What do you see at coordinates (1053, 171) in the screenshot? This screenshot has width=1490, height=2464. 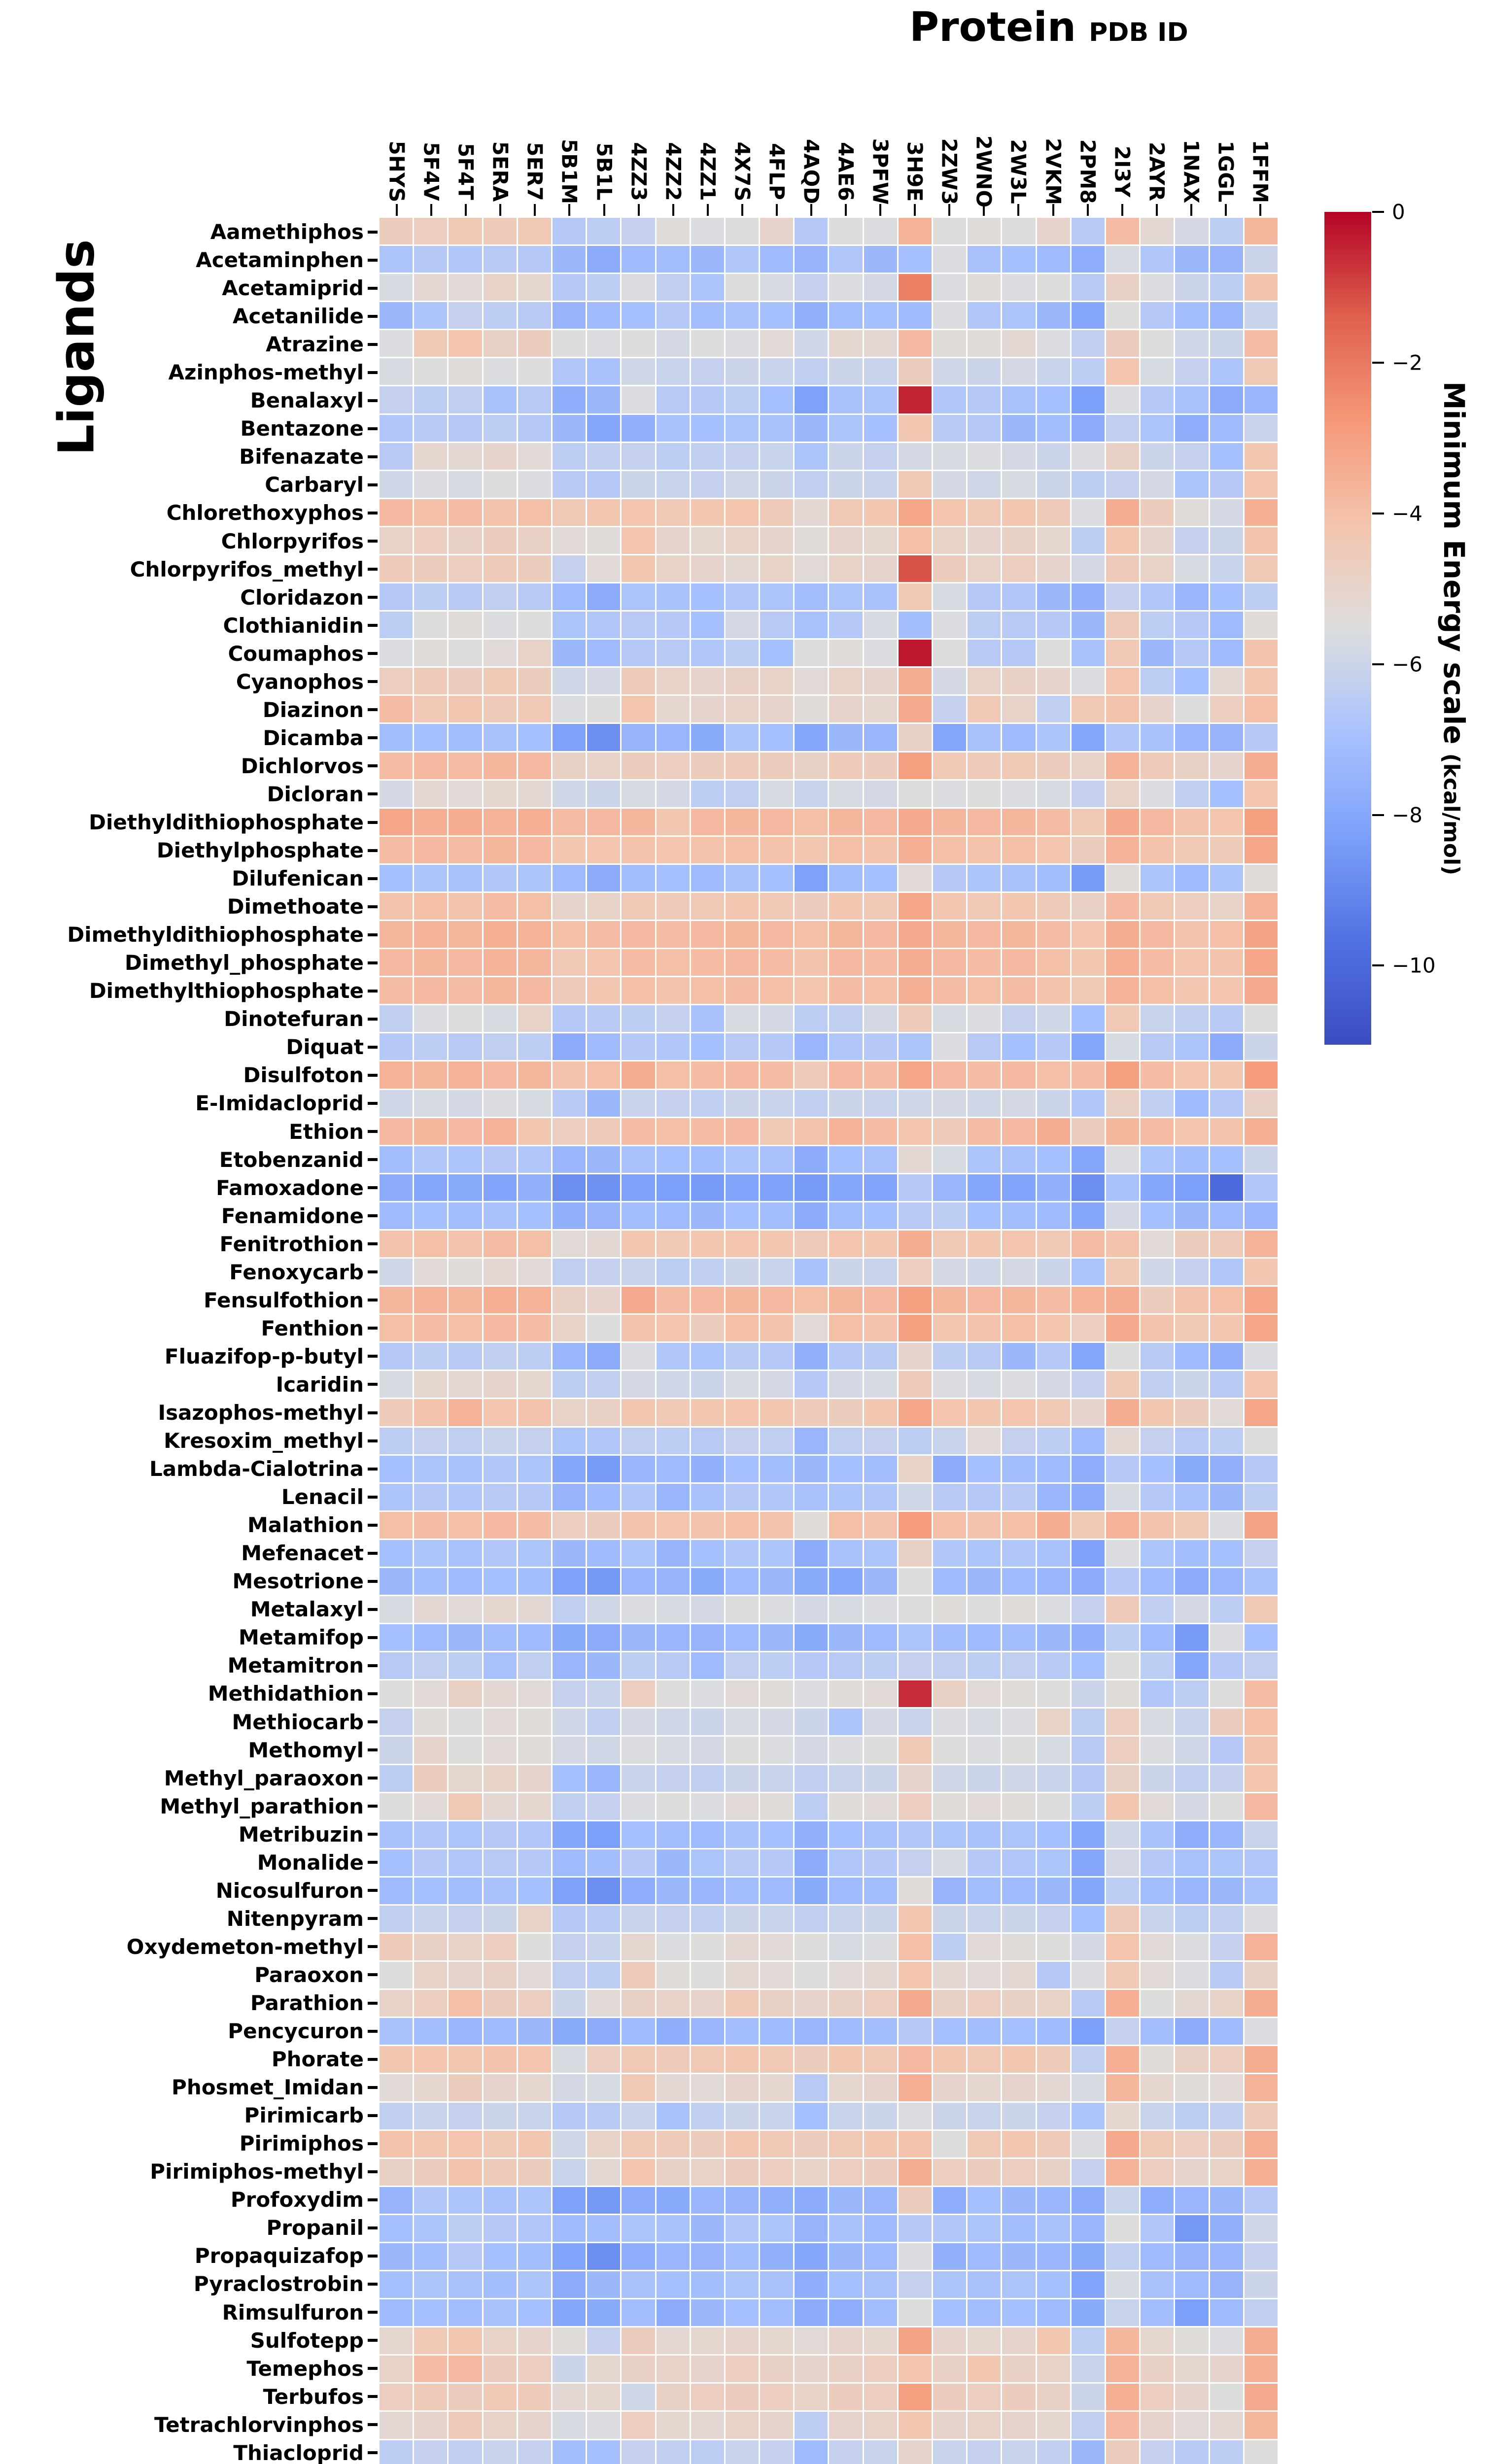 I see `x-axis-label: 2VKM` at bounding box center [1053, 171].